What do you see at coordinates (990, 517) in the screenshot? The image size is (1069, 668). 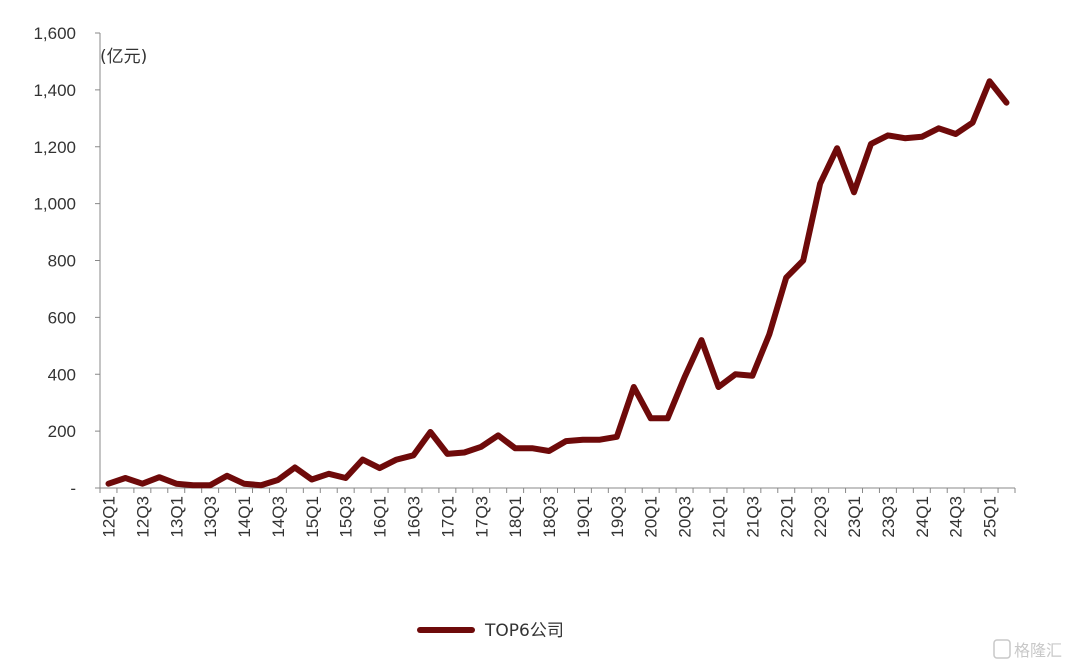 I see `x-tick-label: 25Q1` at bounding box center [990, 517].